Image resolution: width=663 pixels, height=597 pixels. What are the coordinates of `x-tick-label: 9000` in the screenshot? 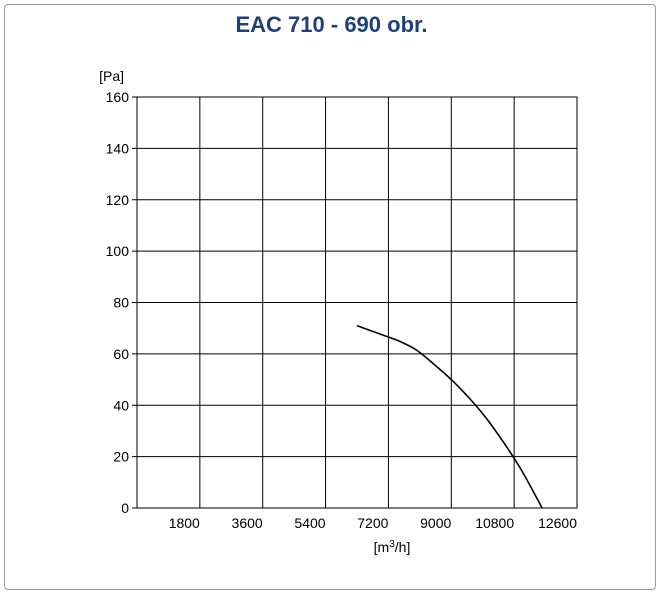 It's located at (435, 523).